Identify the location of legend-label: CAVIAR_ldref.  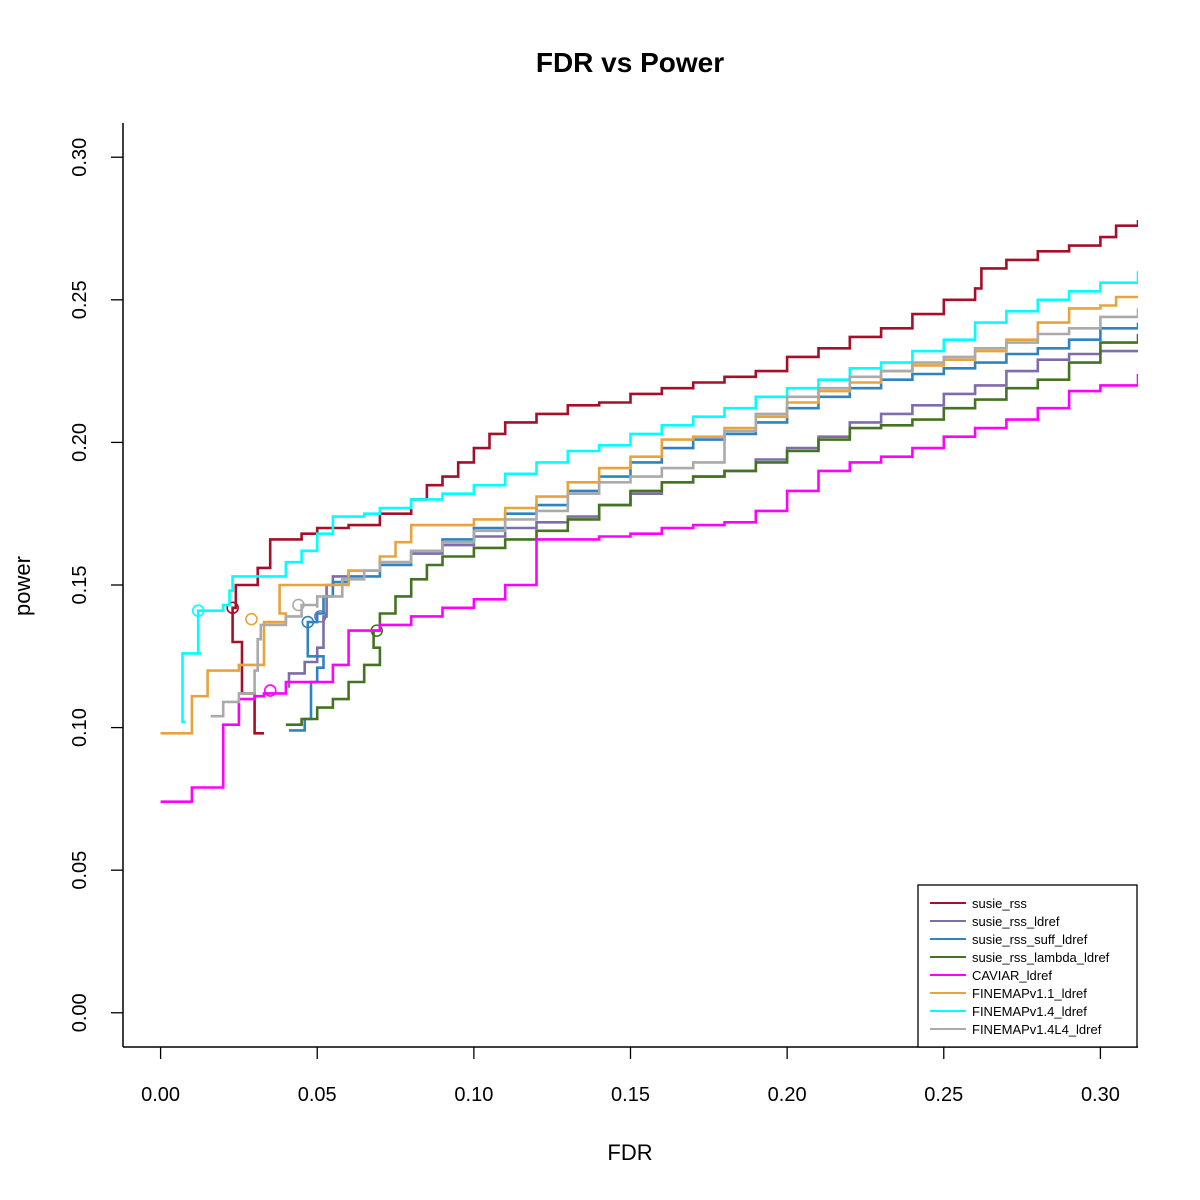
(1012, 975).